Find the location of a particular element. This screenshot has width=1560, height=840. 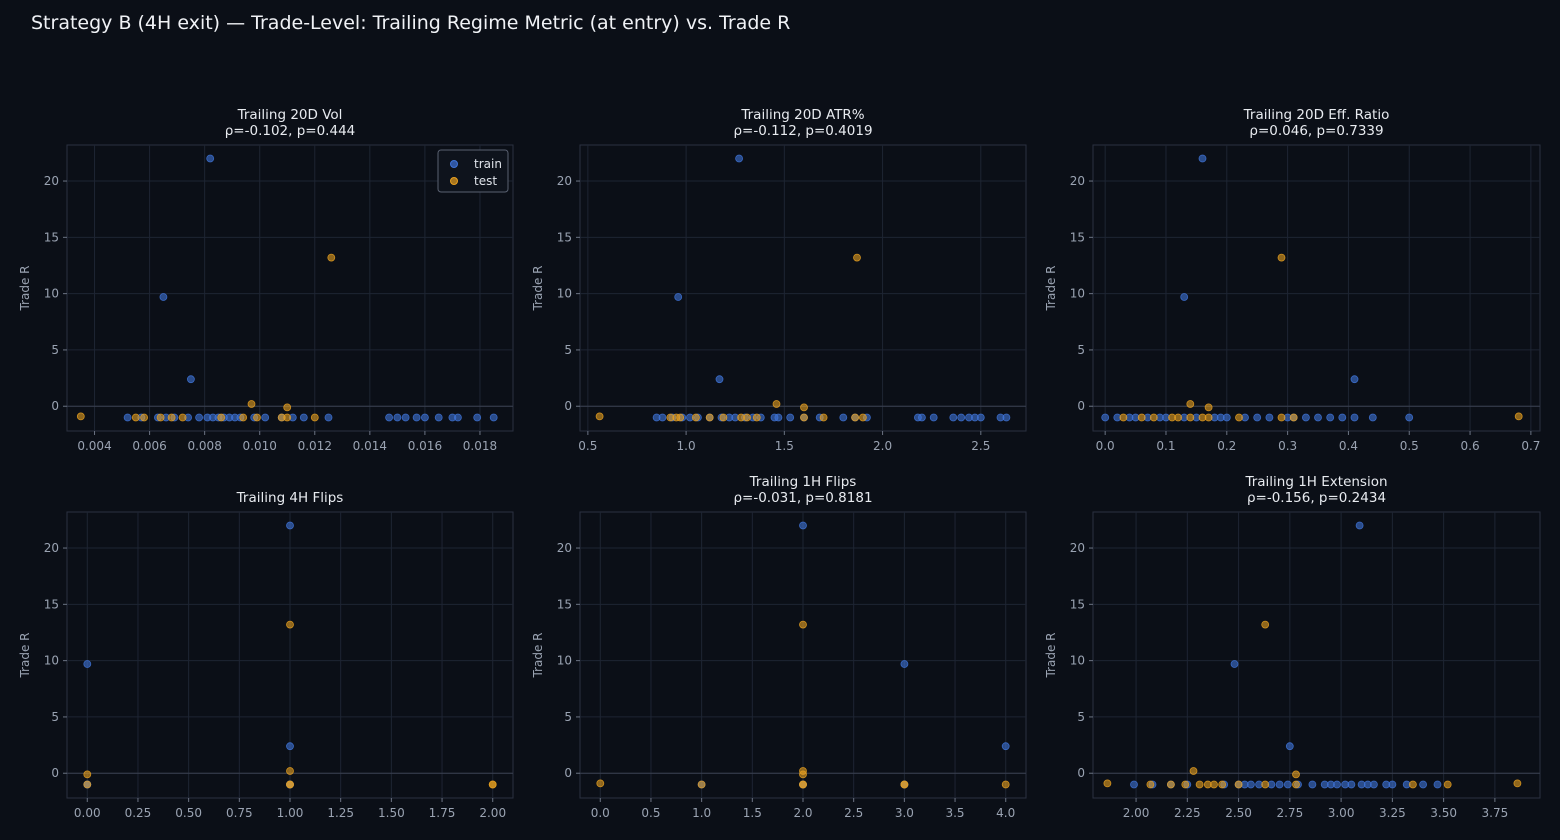

x-tick-label: 0.0 is located at coordinates (1105, 446).